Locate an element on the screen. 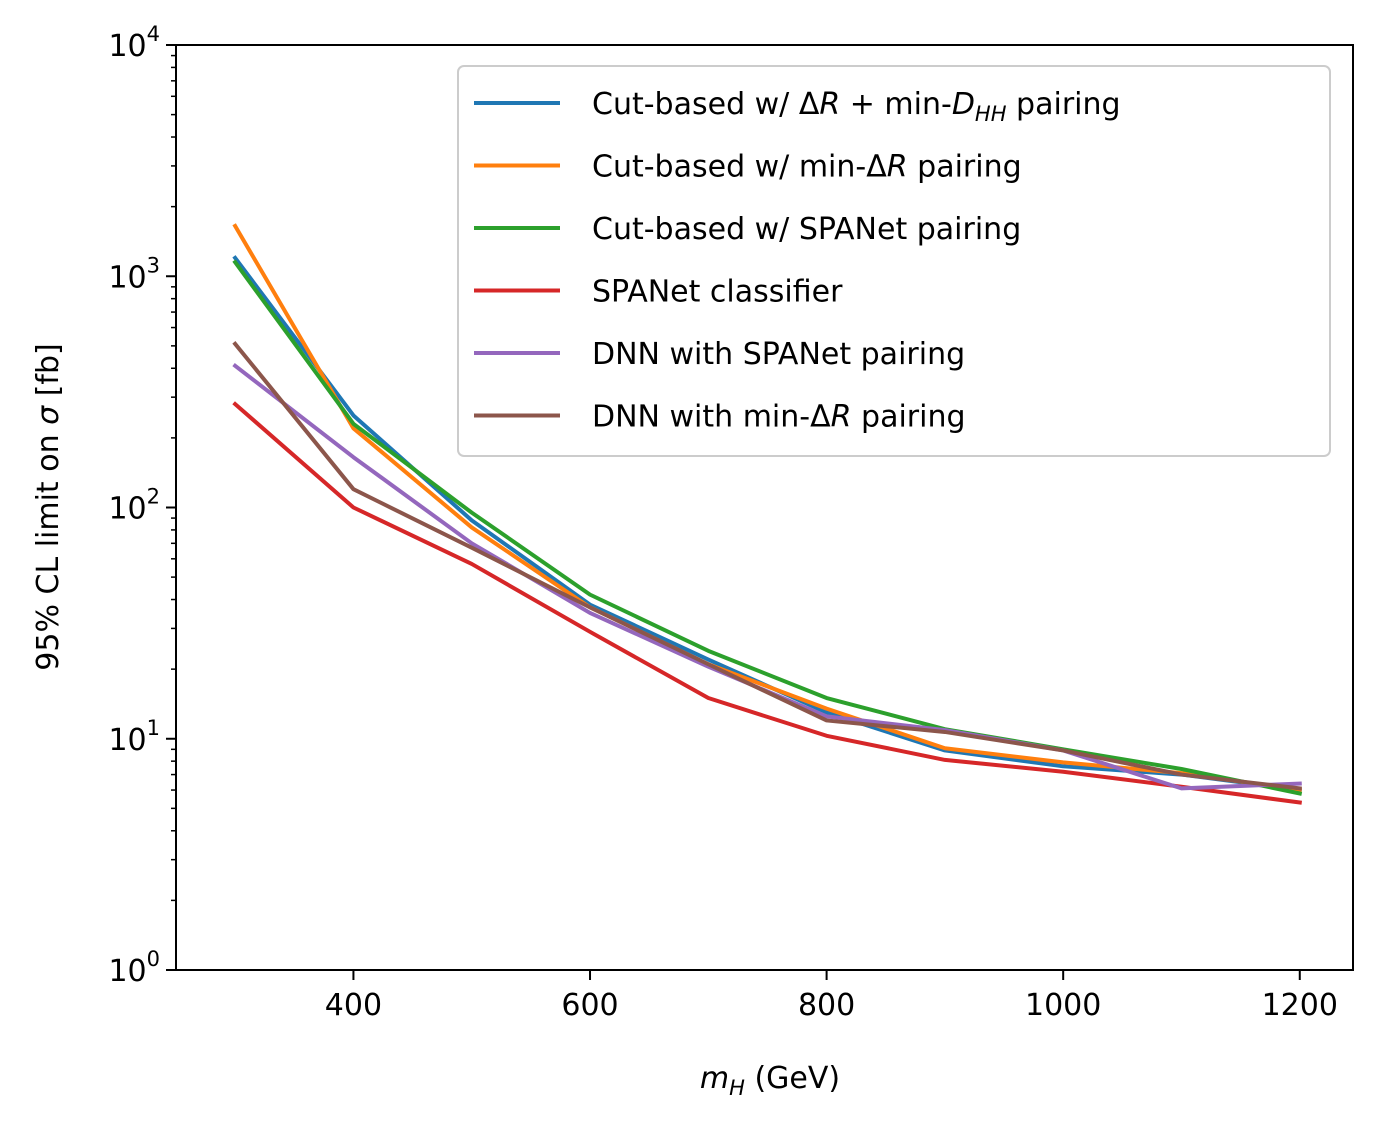  legend-label-1: Cut-based w/ ΔR + min-DHH pairing is located at coordinates (856, 106).